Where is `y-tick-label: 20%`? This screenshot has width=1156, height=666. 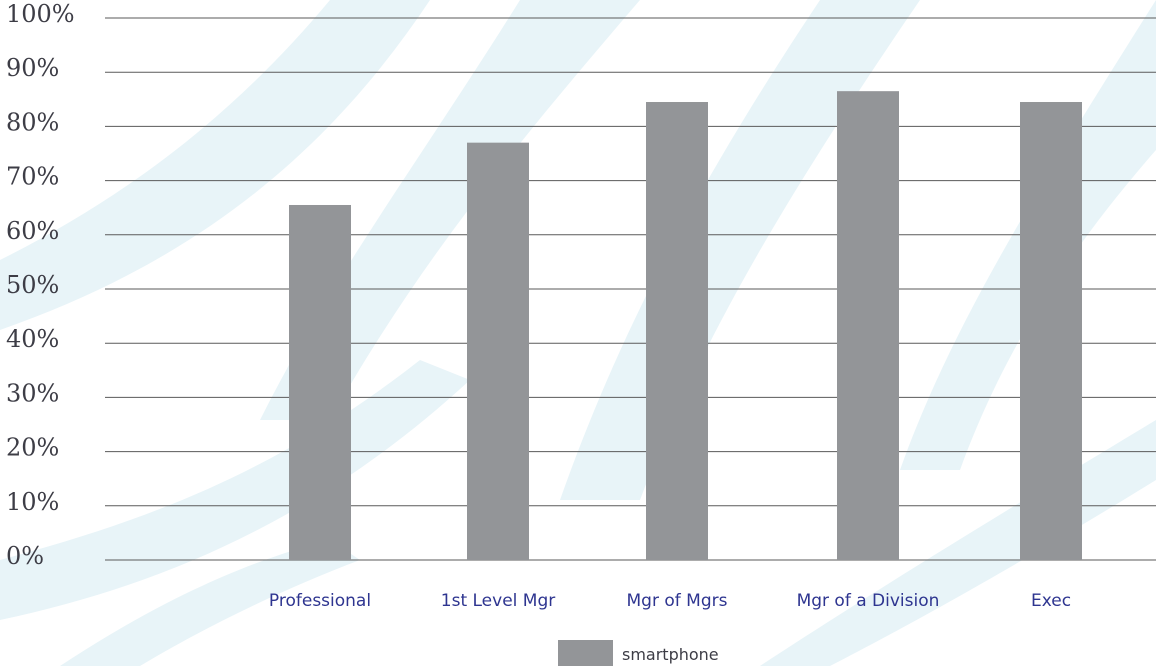 y-tick-label: 20% is located at coordinates (32, 448).